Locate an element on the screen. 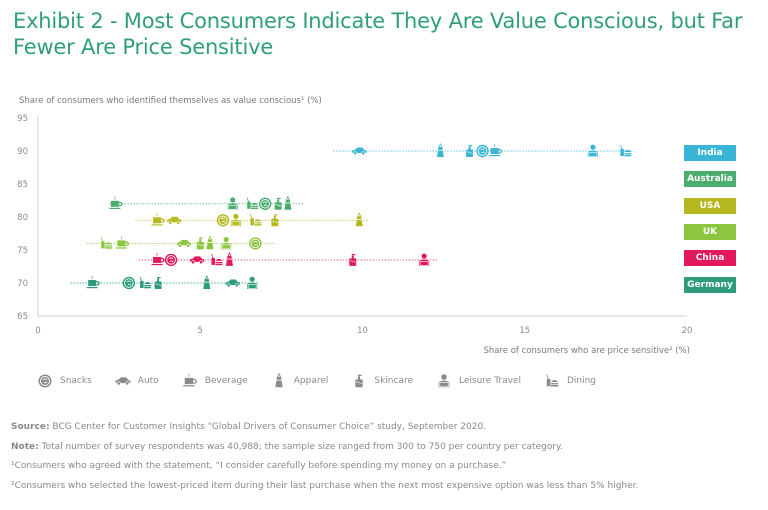 The width and height of the screenshot is (768, 510). point-usa-auto is located at coordinates (174, 220).